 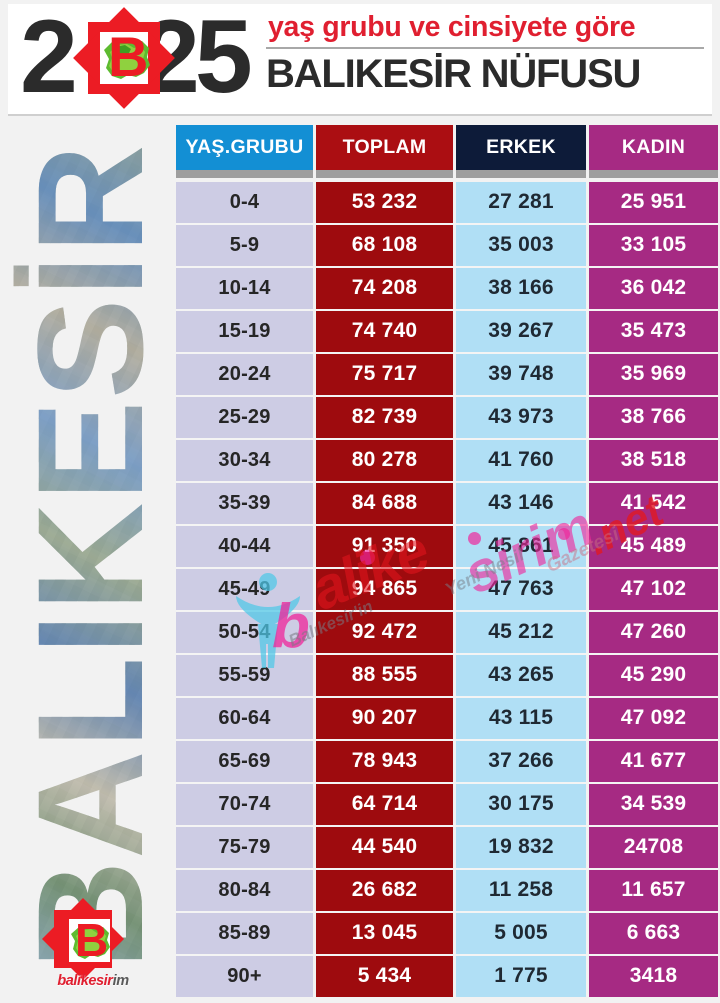 I want to click on footer-logo-wordmark: balikesirim, so click(x=93, y=981).